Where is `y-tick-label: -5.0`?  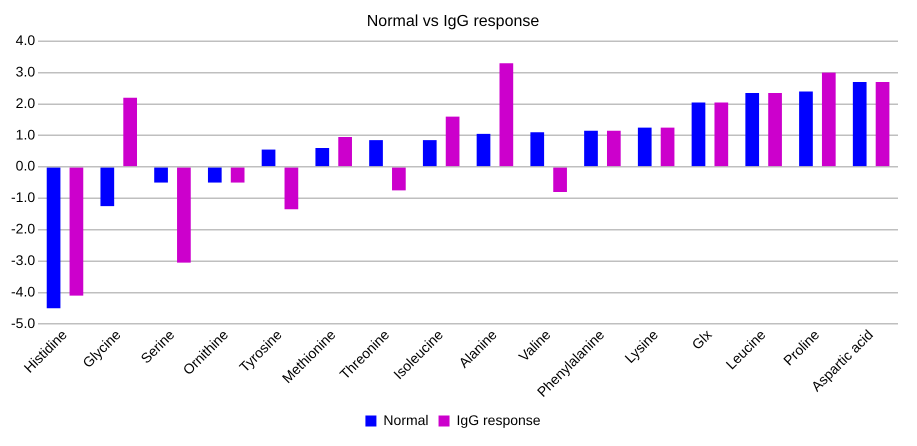
y-tick-label: -5.0 is located at coordinates (23, 322).